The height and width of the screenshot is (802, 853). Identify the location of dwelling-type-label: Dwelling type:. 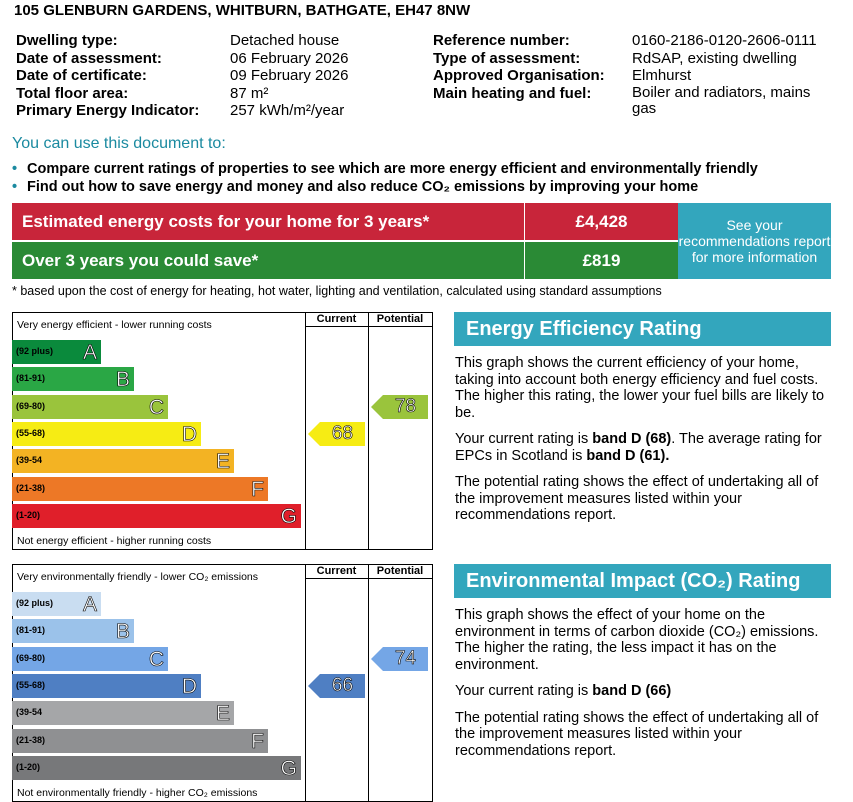
(67, 40).